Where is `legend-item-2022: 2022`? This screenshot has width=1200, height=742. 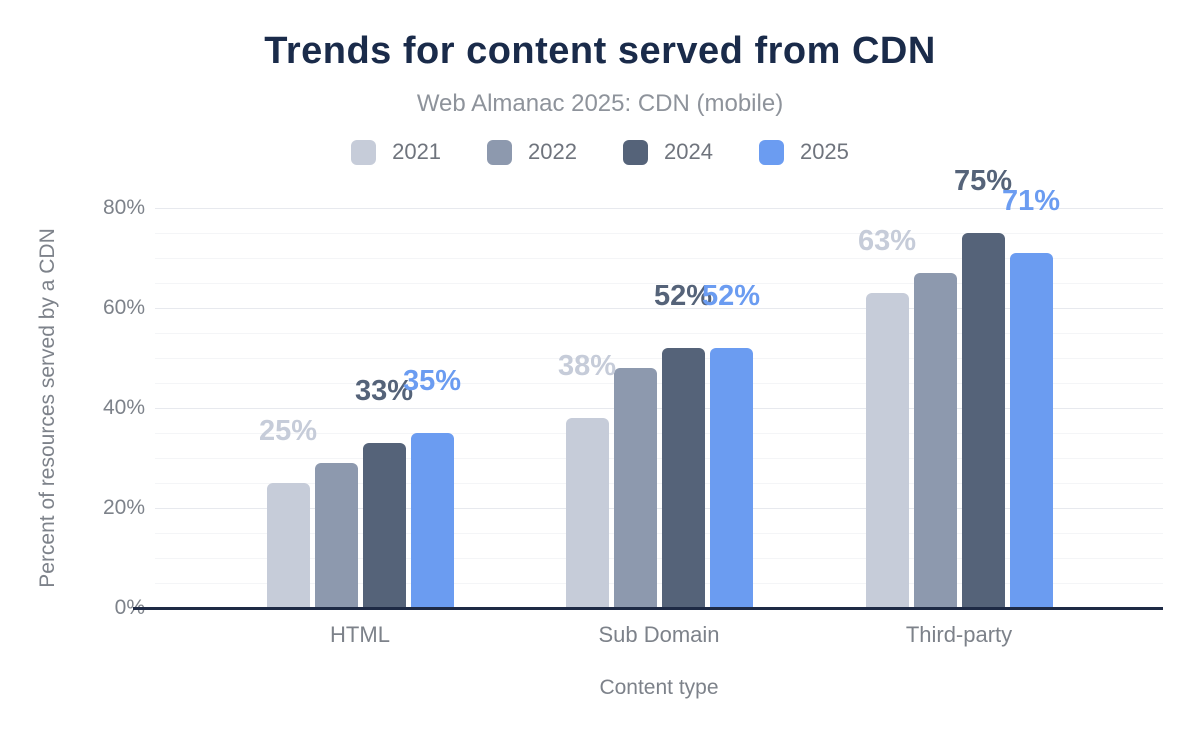 legend-item-2022: 2022 is located at coordinates (532, 152).